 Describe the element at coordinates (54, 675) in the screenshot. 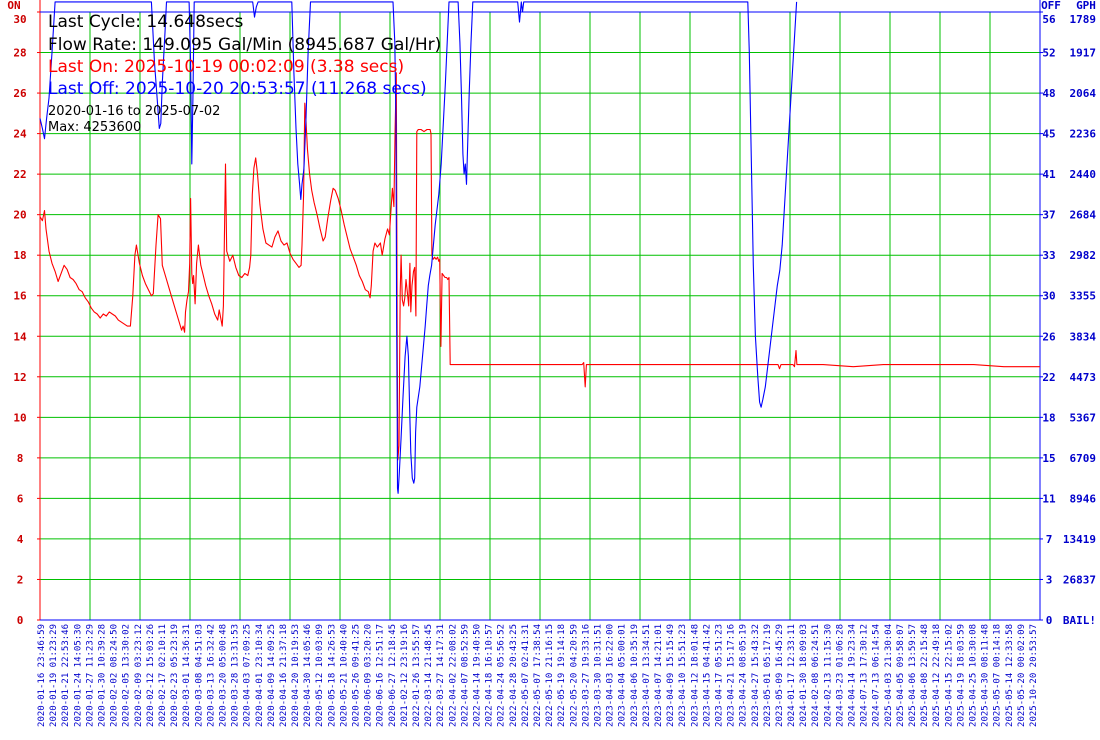

I see `x-tick-label: 2020-01-19 01:23:29` at that location.